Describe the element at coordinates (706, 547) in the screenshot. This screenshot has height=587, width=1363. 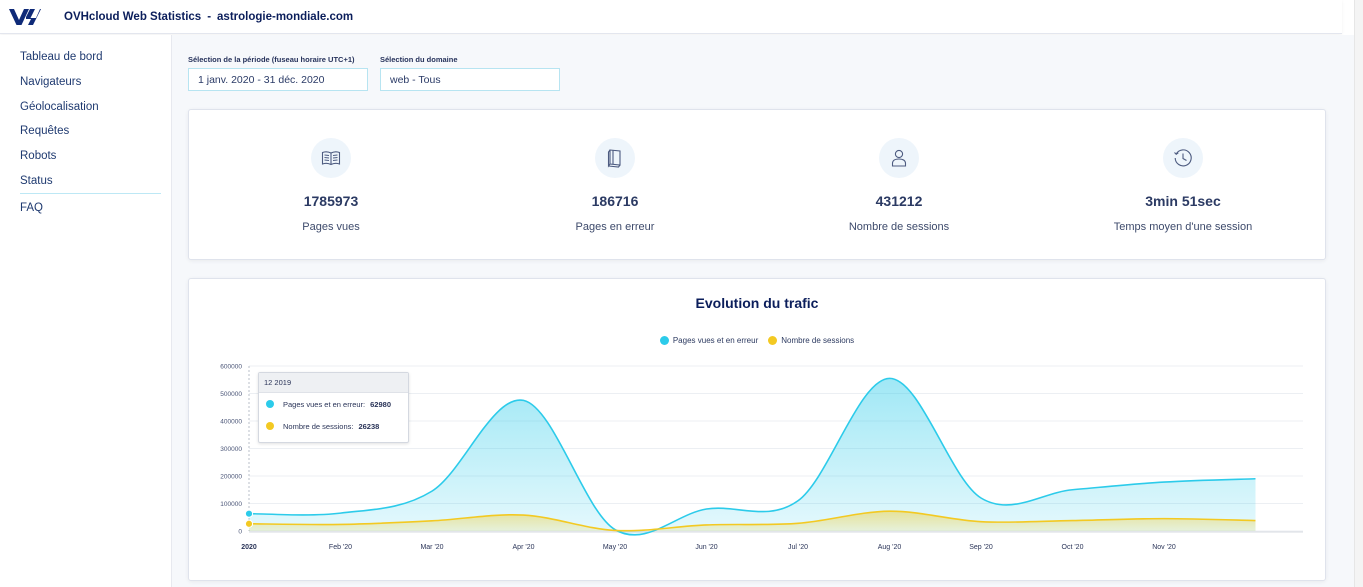
I see `x-tick-label: Jun '20` at that location.